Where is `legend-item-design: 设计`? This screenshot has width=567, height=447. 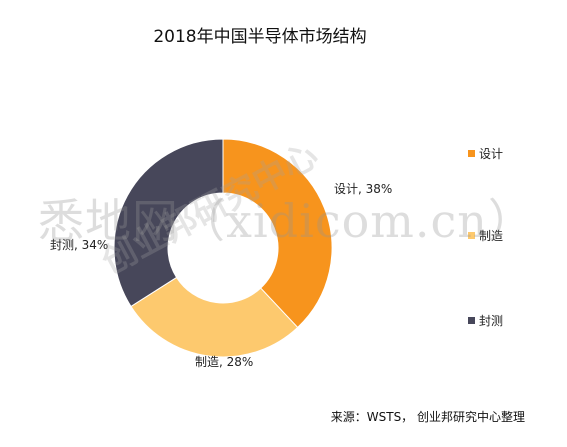 legend-item-design: 设计 is located at coordinates (485, 153).